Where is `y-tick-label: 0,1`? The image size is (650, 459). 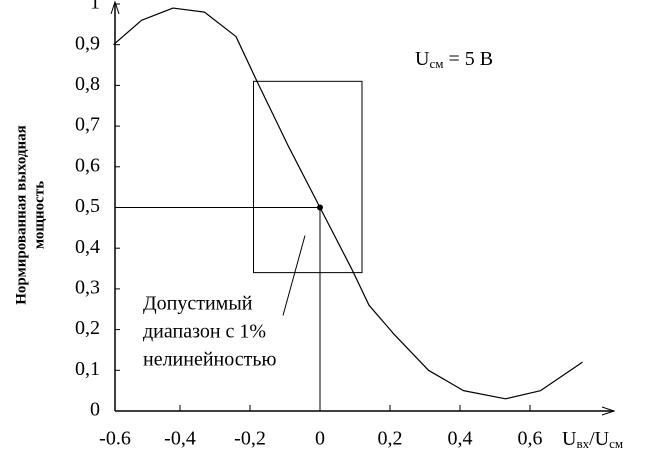 y-tick-label: 0,1 is located at coordinates (87, 369).